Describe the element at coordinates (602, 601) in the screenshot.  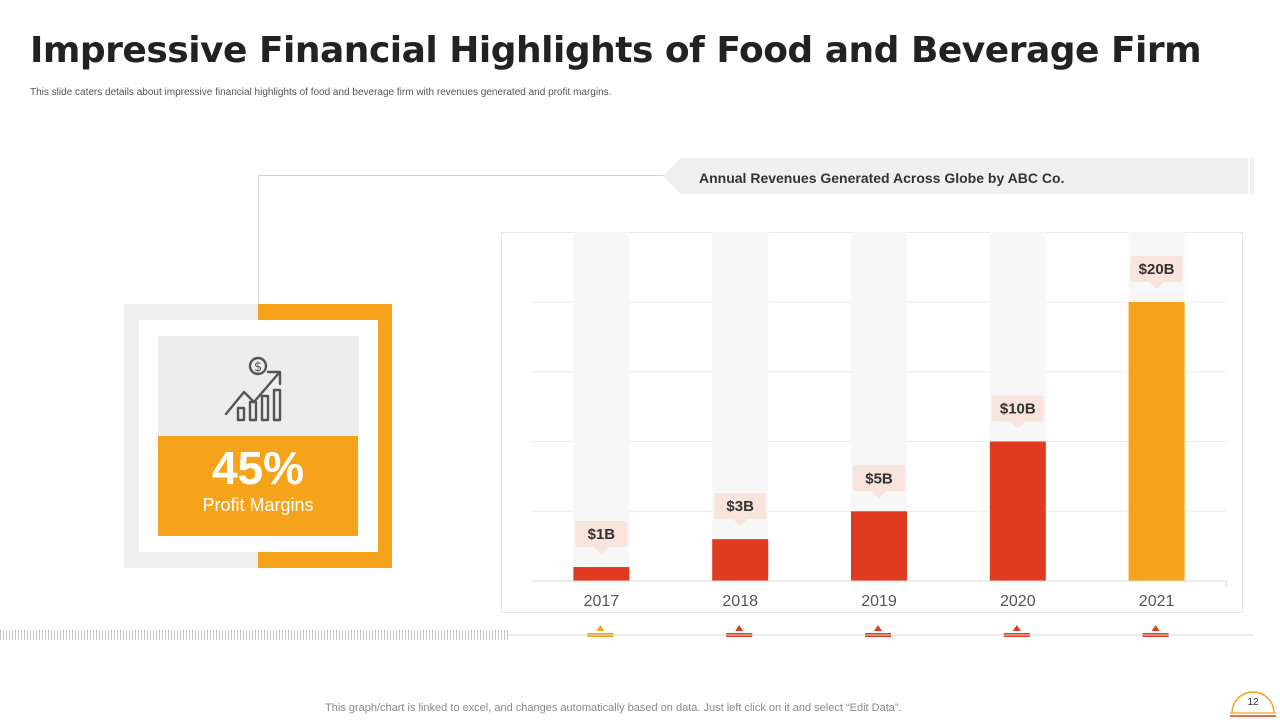
I see `x-tick-label: 2017` at that location.